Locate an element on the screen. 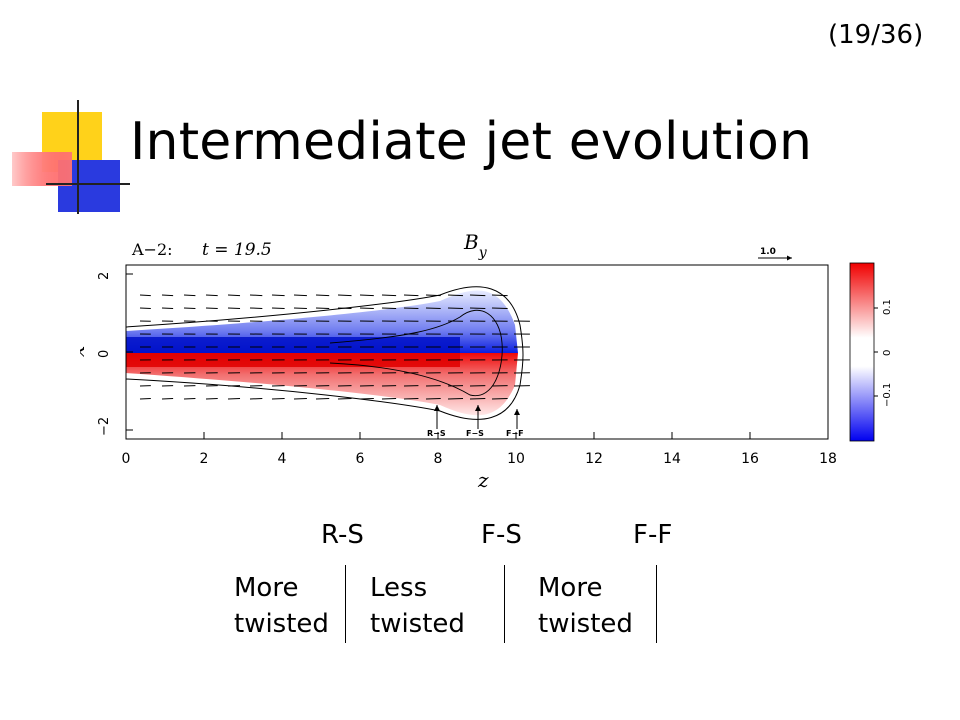  x-tick-label: 10 is located at coordinates (516, 459).